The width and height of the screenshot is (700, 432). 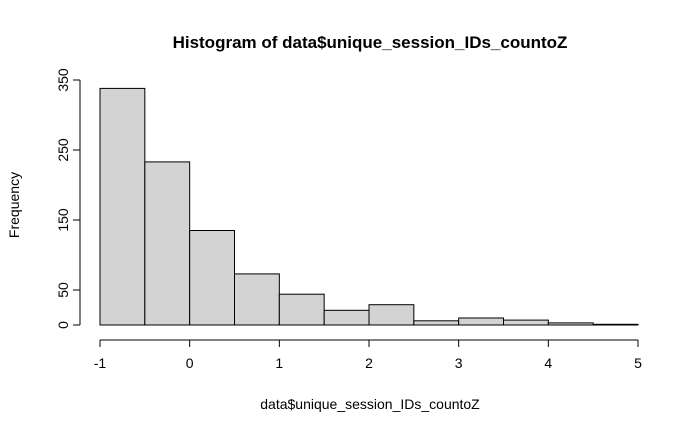 I want to click on y-tick-label: 0, so click(x=63, y=325).